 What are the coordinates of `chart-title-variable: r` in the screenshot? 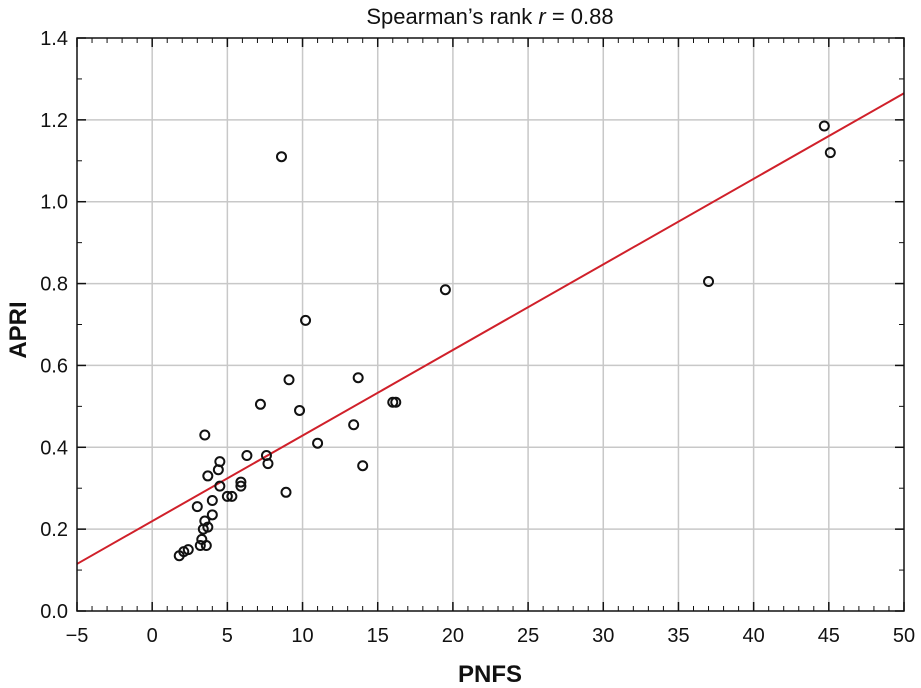 It's located at (542, 16).